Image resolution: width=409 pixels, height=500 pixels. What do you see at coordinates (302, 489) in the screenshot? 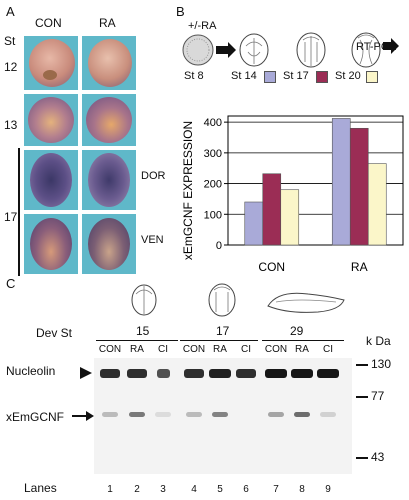
I see `lane-number: 8` at bounding box center [302, 489].